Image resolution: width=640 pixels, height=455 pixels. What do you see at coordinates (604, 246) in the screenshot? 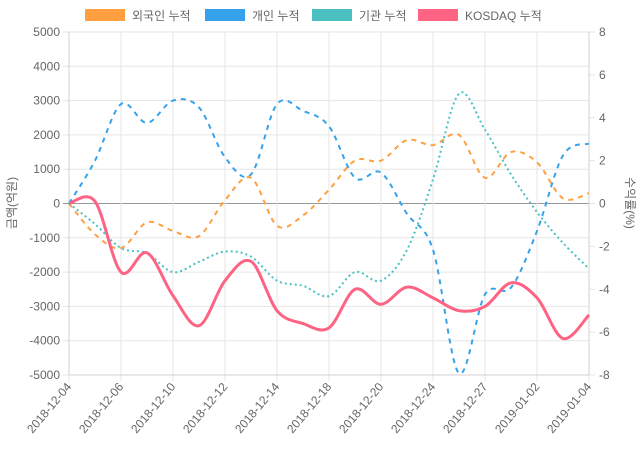
I see `y2-tick-label: -2` at bounding box center [604, 246].